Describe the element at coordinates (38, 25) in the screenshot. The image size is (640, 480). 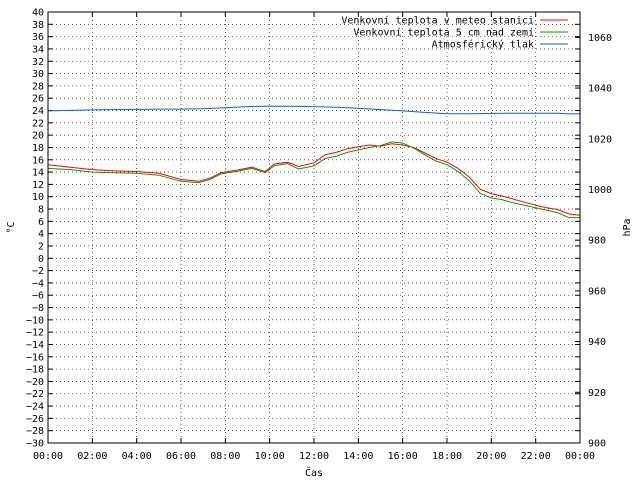
I see `left-tick-label: 38` at that location.